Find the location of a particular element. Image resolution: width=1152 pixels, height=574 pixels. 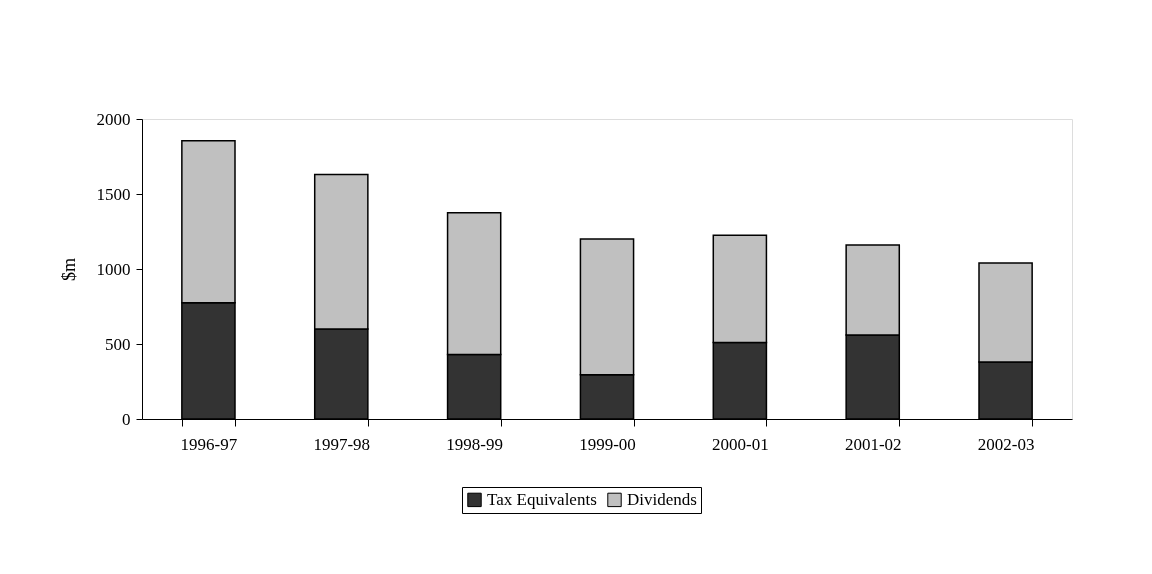

y-tick-label: 500 is located at coordinates (118, 344).